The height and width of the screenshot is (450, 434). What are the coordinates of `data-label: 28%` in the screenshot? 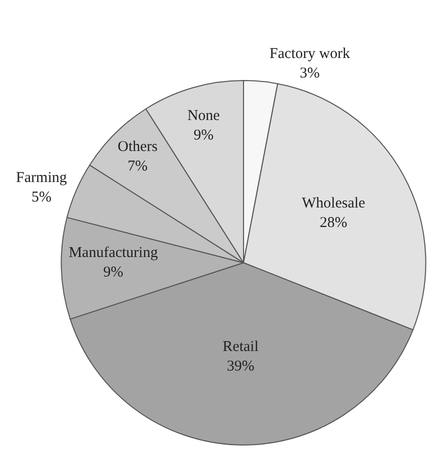 It's located at (334, 222).